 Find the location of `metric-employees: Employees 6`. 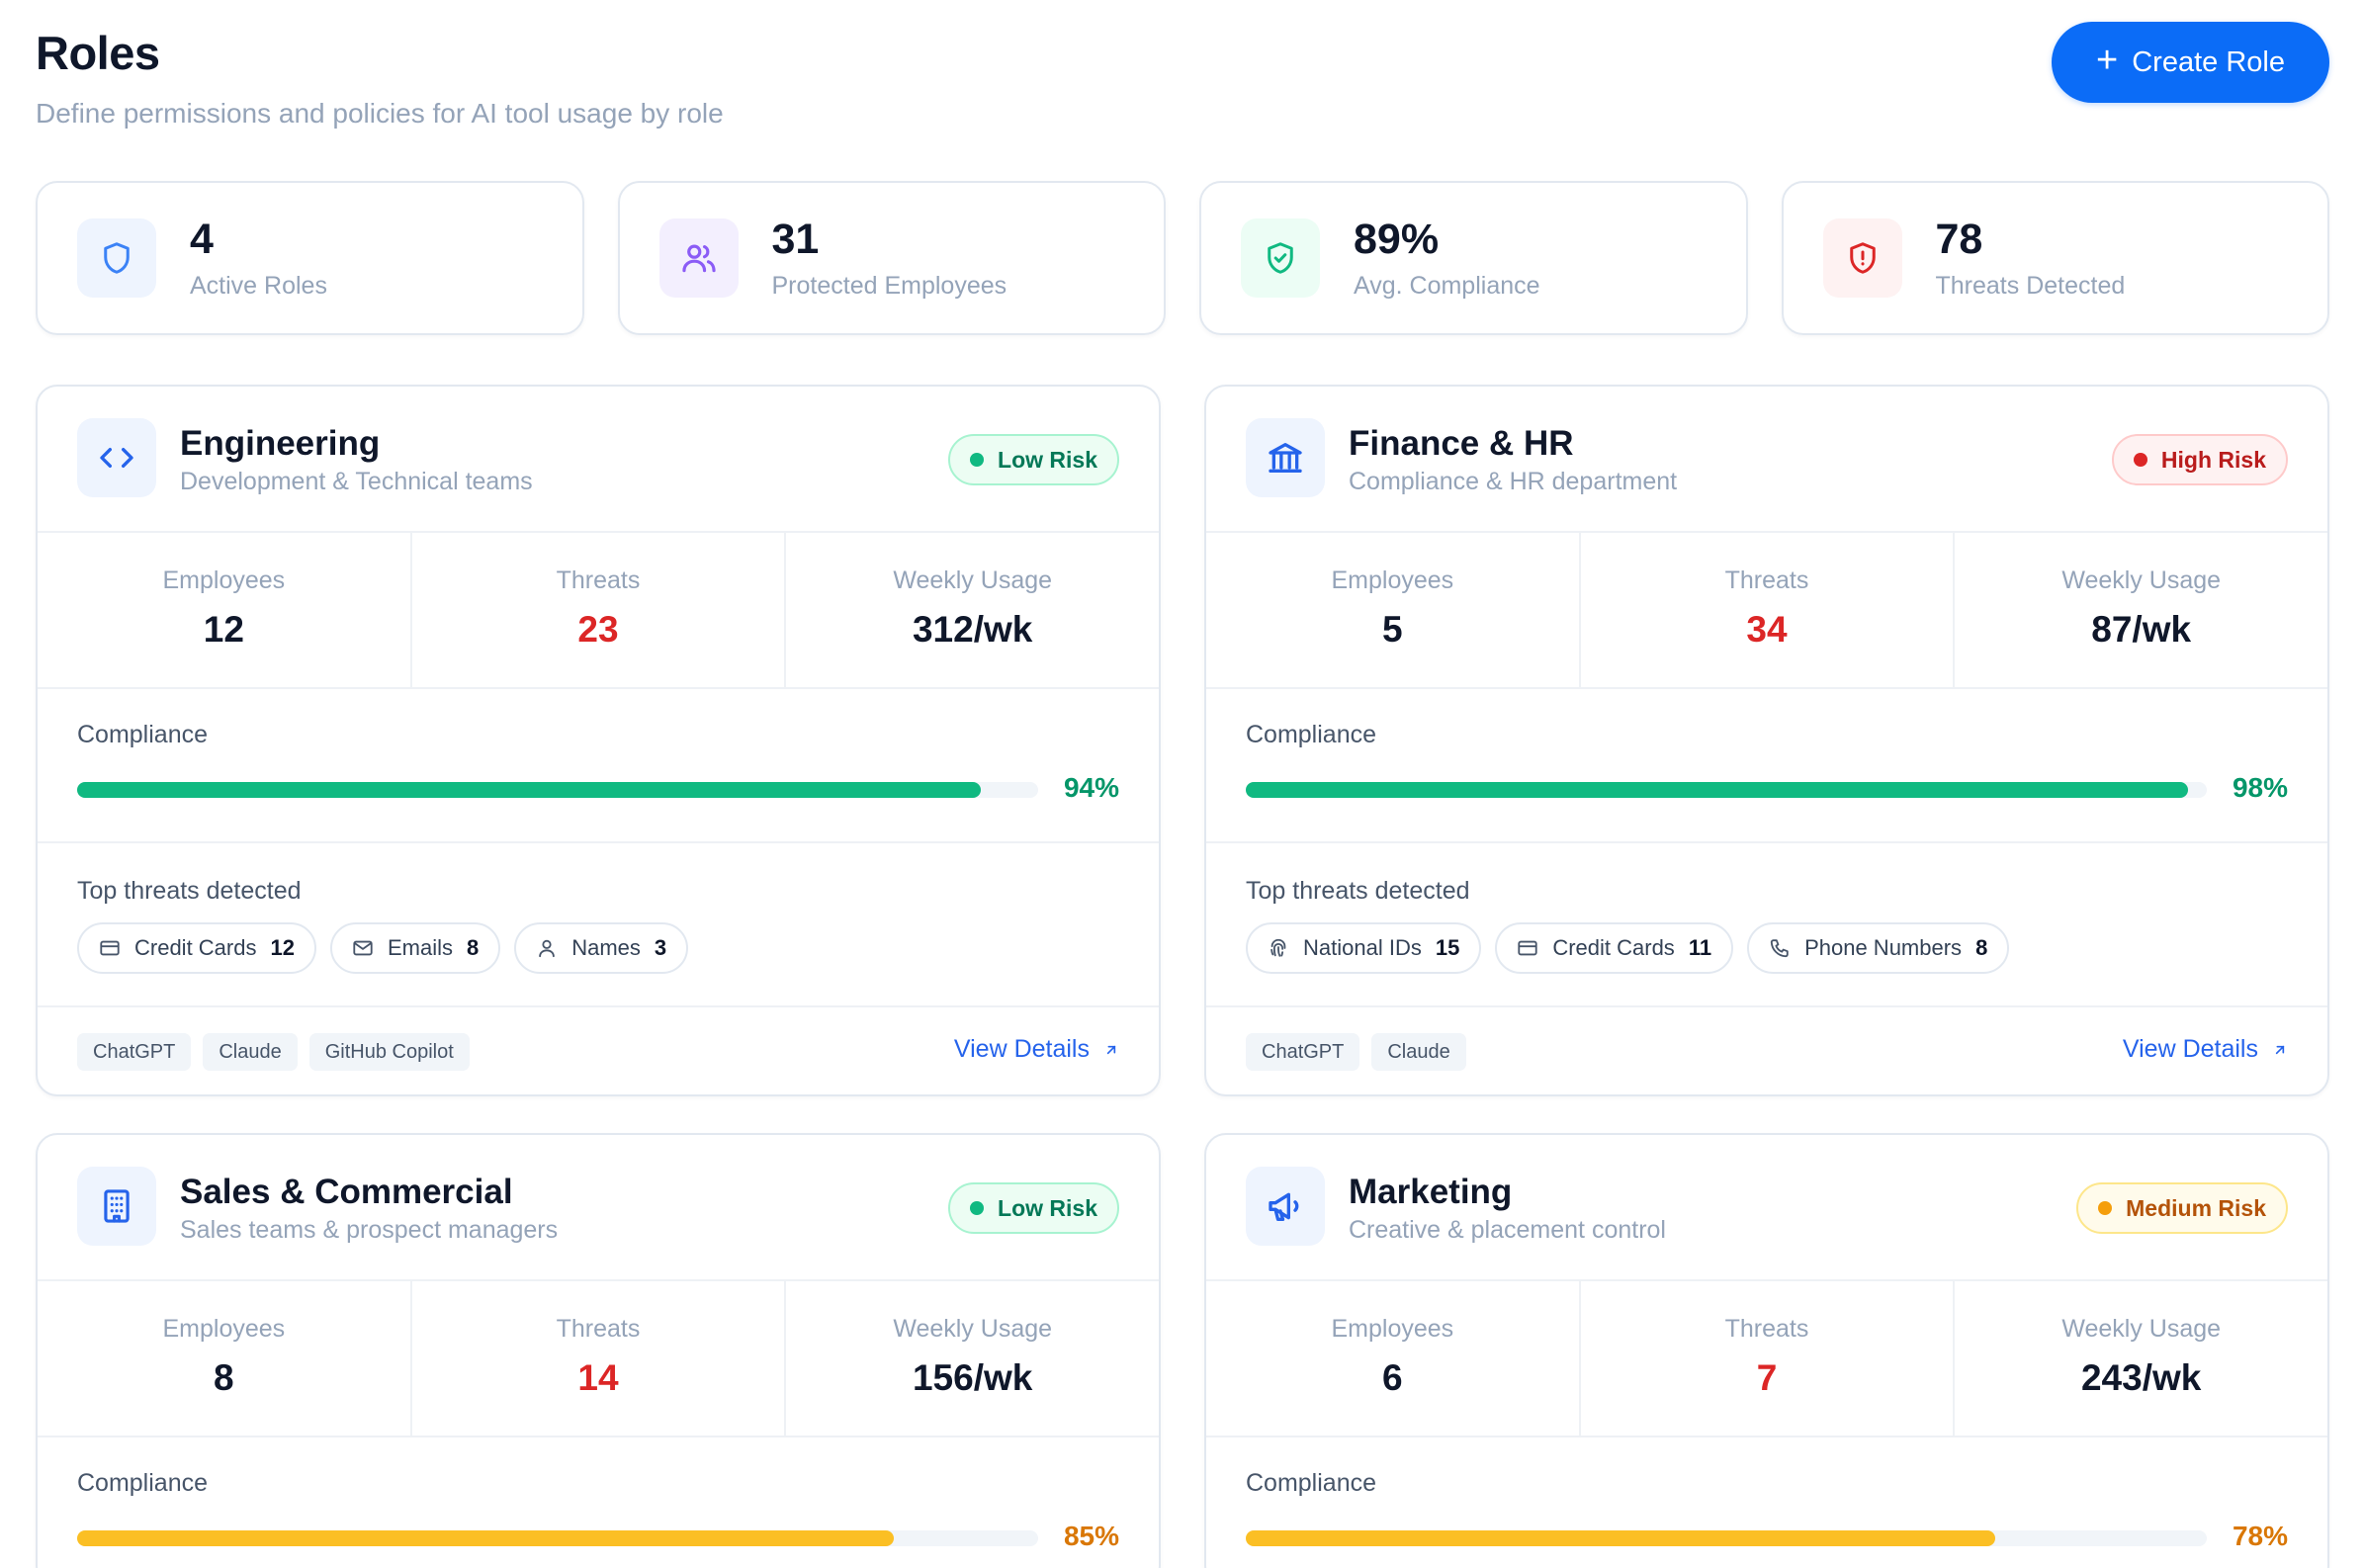

metric-employees: Employees 6 is located at coordinates (1393, 1358).